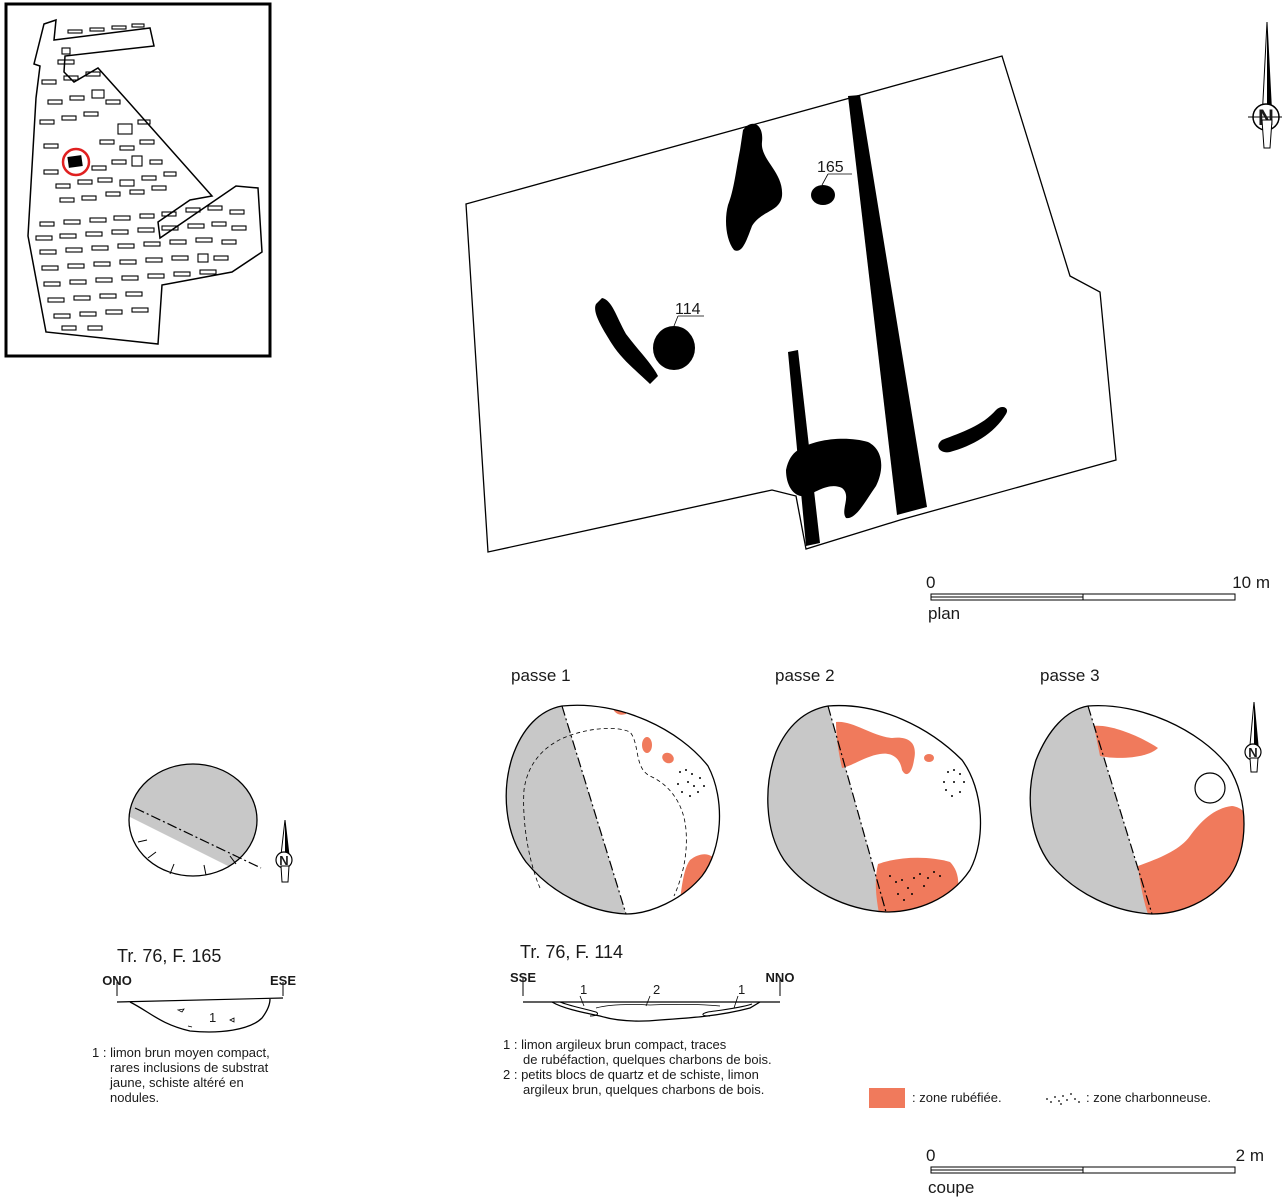  What do you see at coordinates (930, 582) in the screenshot?
I see `plan-scale-start: 0` at bounding box center [930, 582].